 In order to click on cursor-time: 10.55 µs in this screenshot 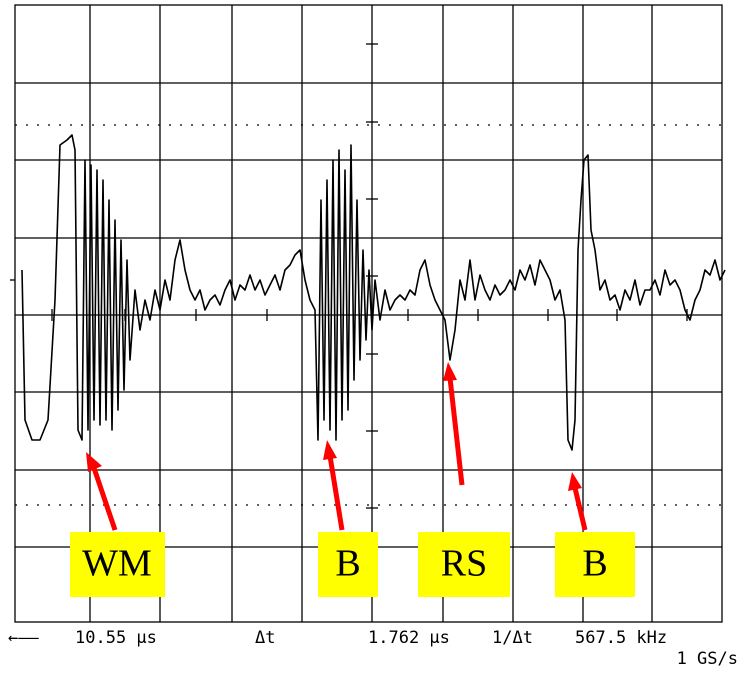, I will do `click(116, 638)`.